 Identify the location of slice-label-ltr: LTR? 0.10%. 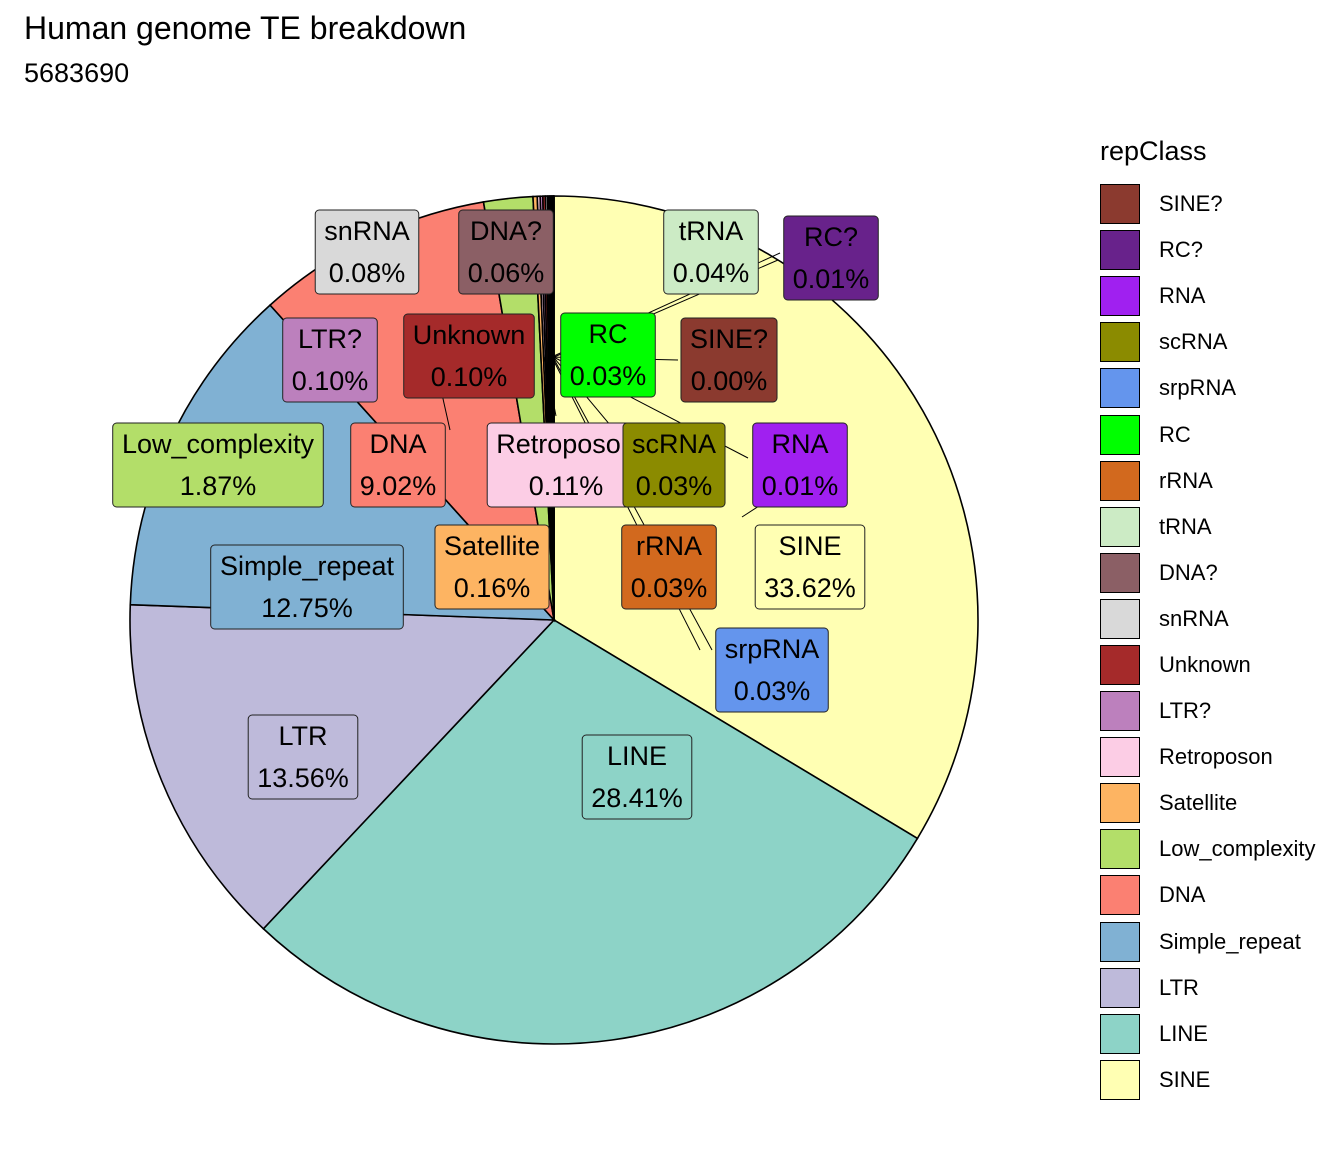
(330, 360).